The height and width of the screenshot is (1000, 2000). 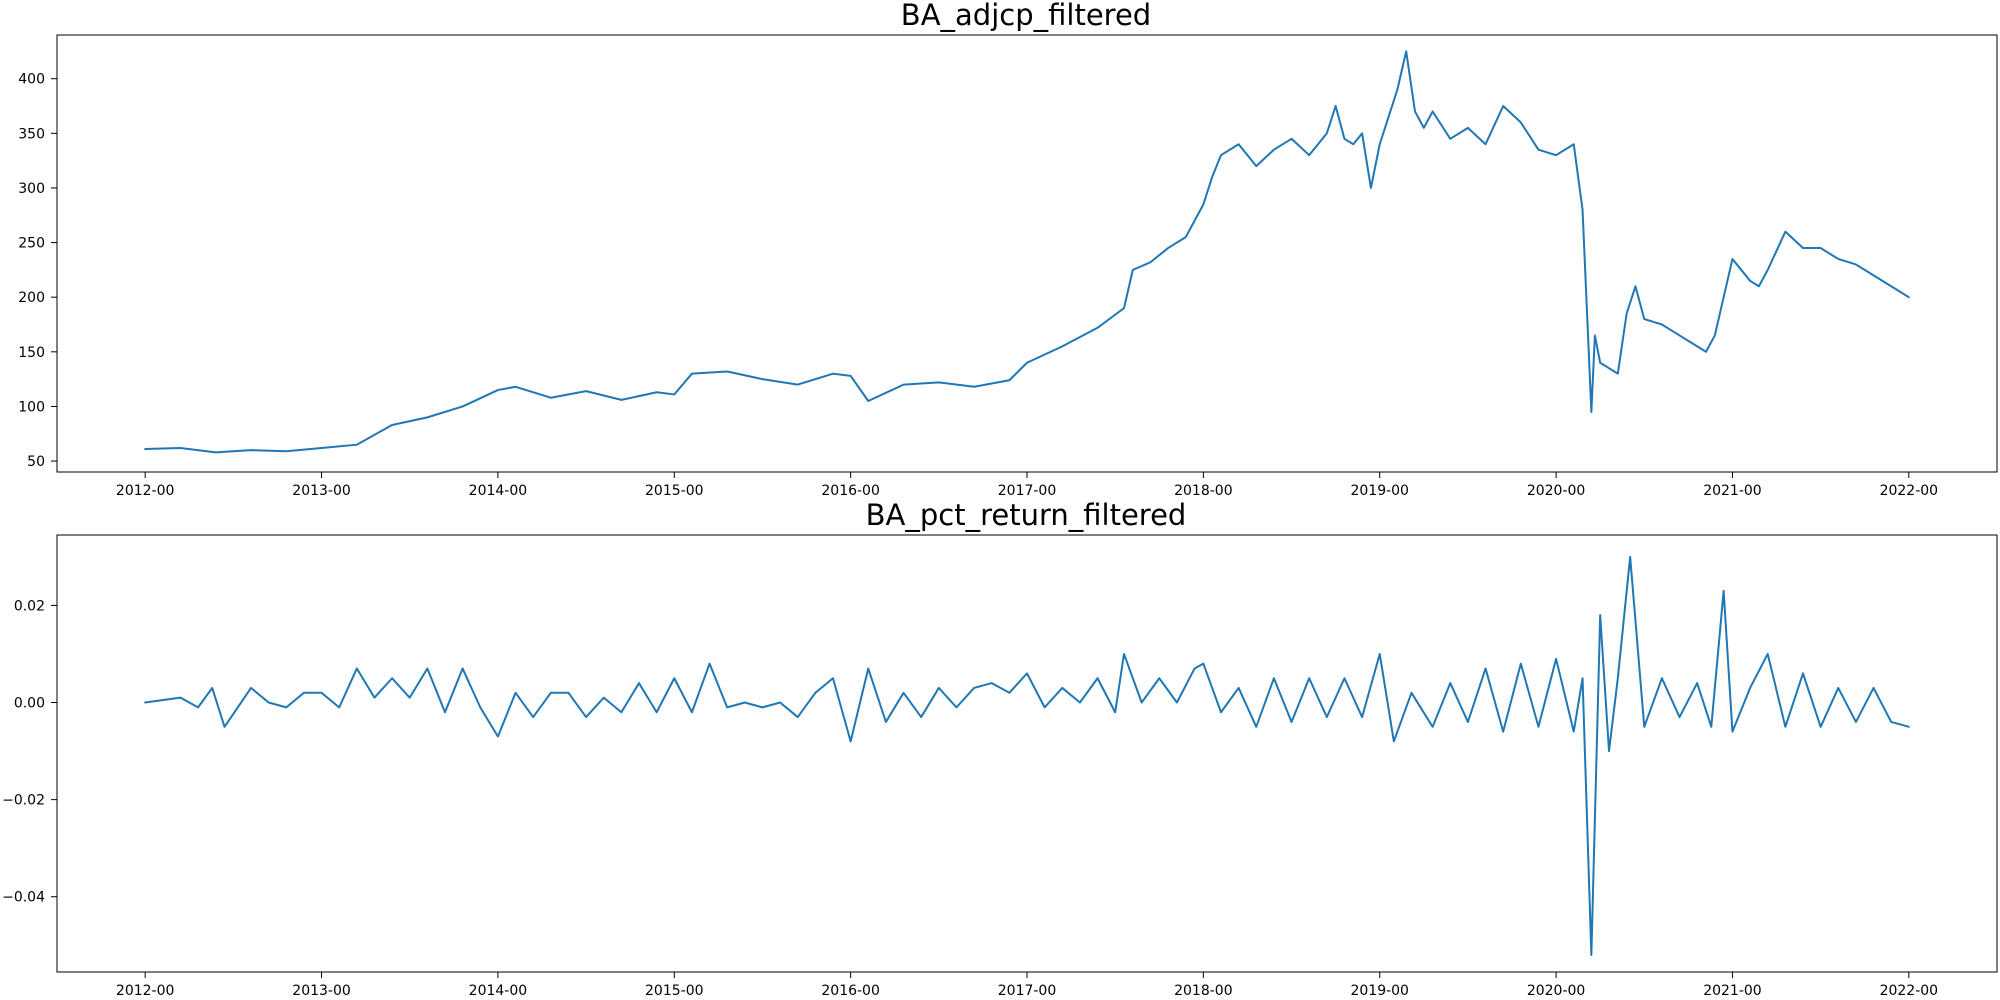 What do you see at coordinates (1026, 515) in the screenshot?
I see `chart-title: BA_pct_return_filtered` at bounding box center [1026, 515].